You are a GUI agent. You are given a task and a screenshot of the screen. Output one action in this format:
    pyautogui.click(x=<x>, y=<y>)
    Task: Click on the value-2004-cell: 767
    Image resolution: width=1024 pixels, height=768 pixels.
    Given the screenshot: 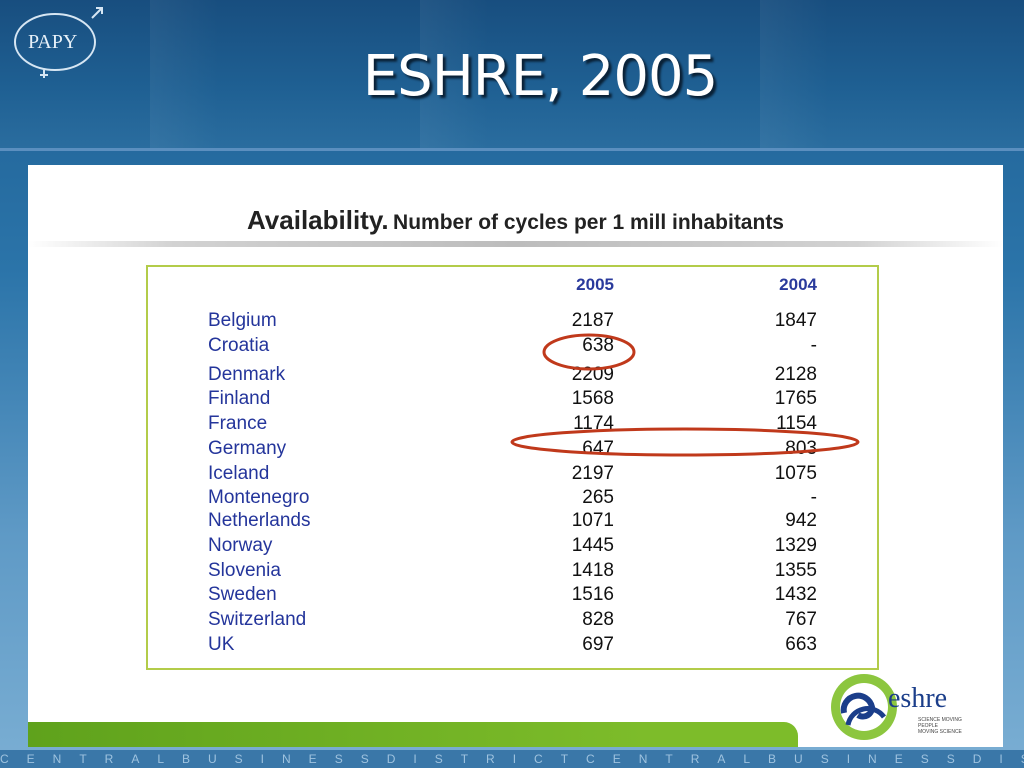 What is the action you would take?
    pyautogui.click(x=801, y=619)
    